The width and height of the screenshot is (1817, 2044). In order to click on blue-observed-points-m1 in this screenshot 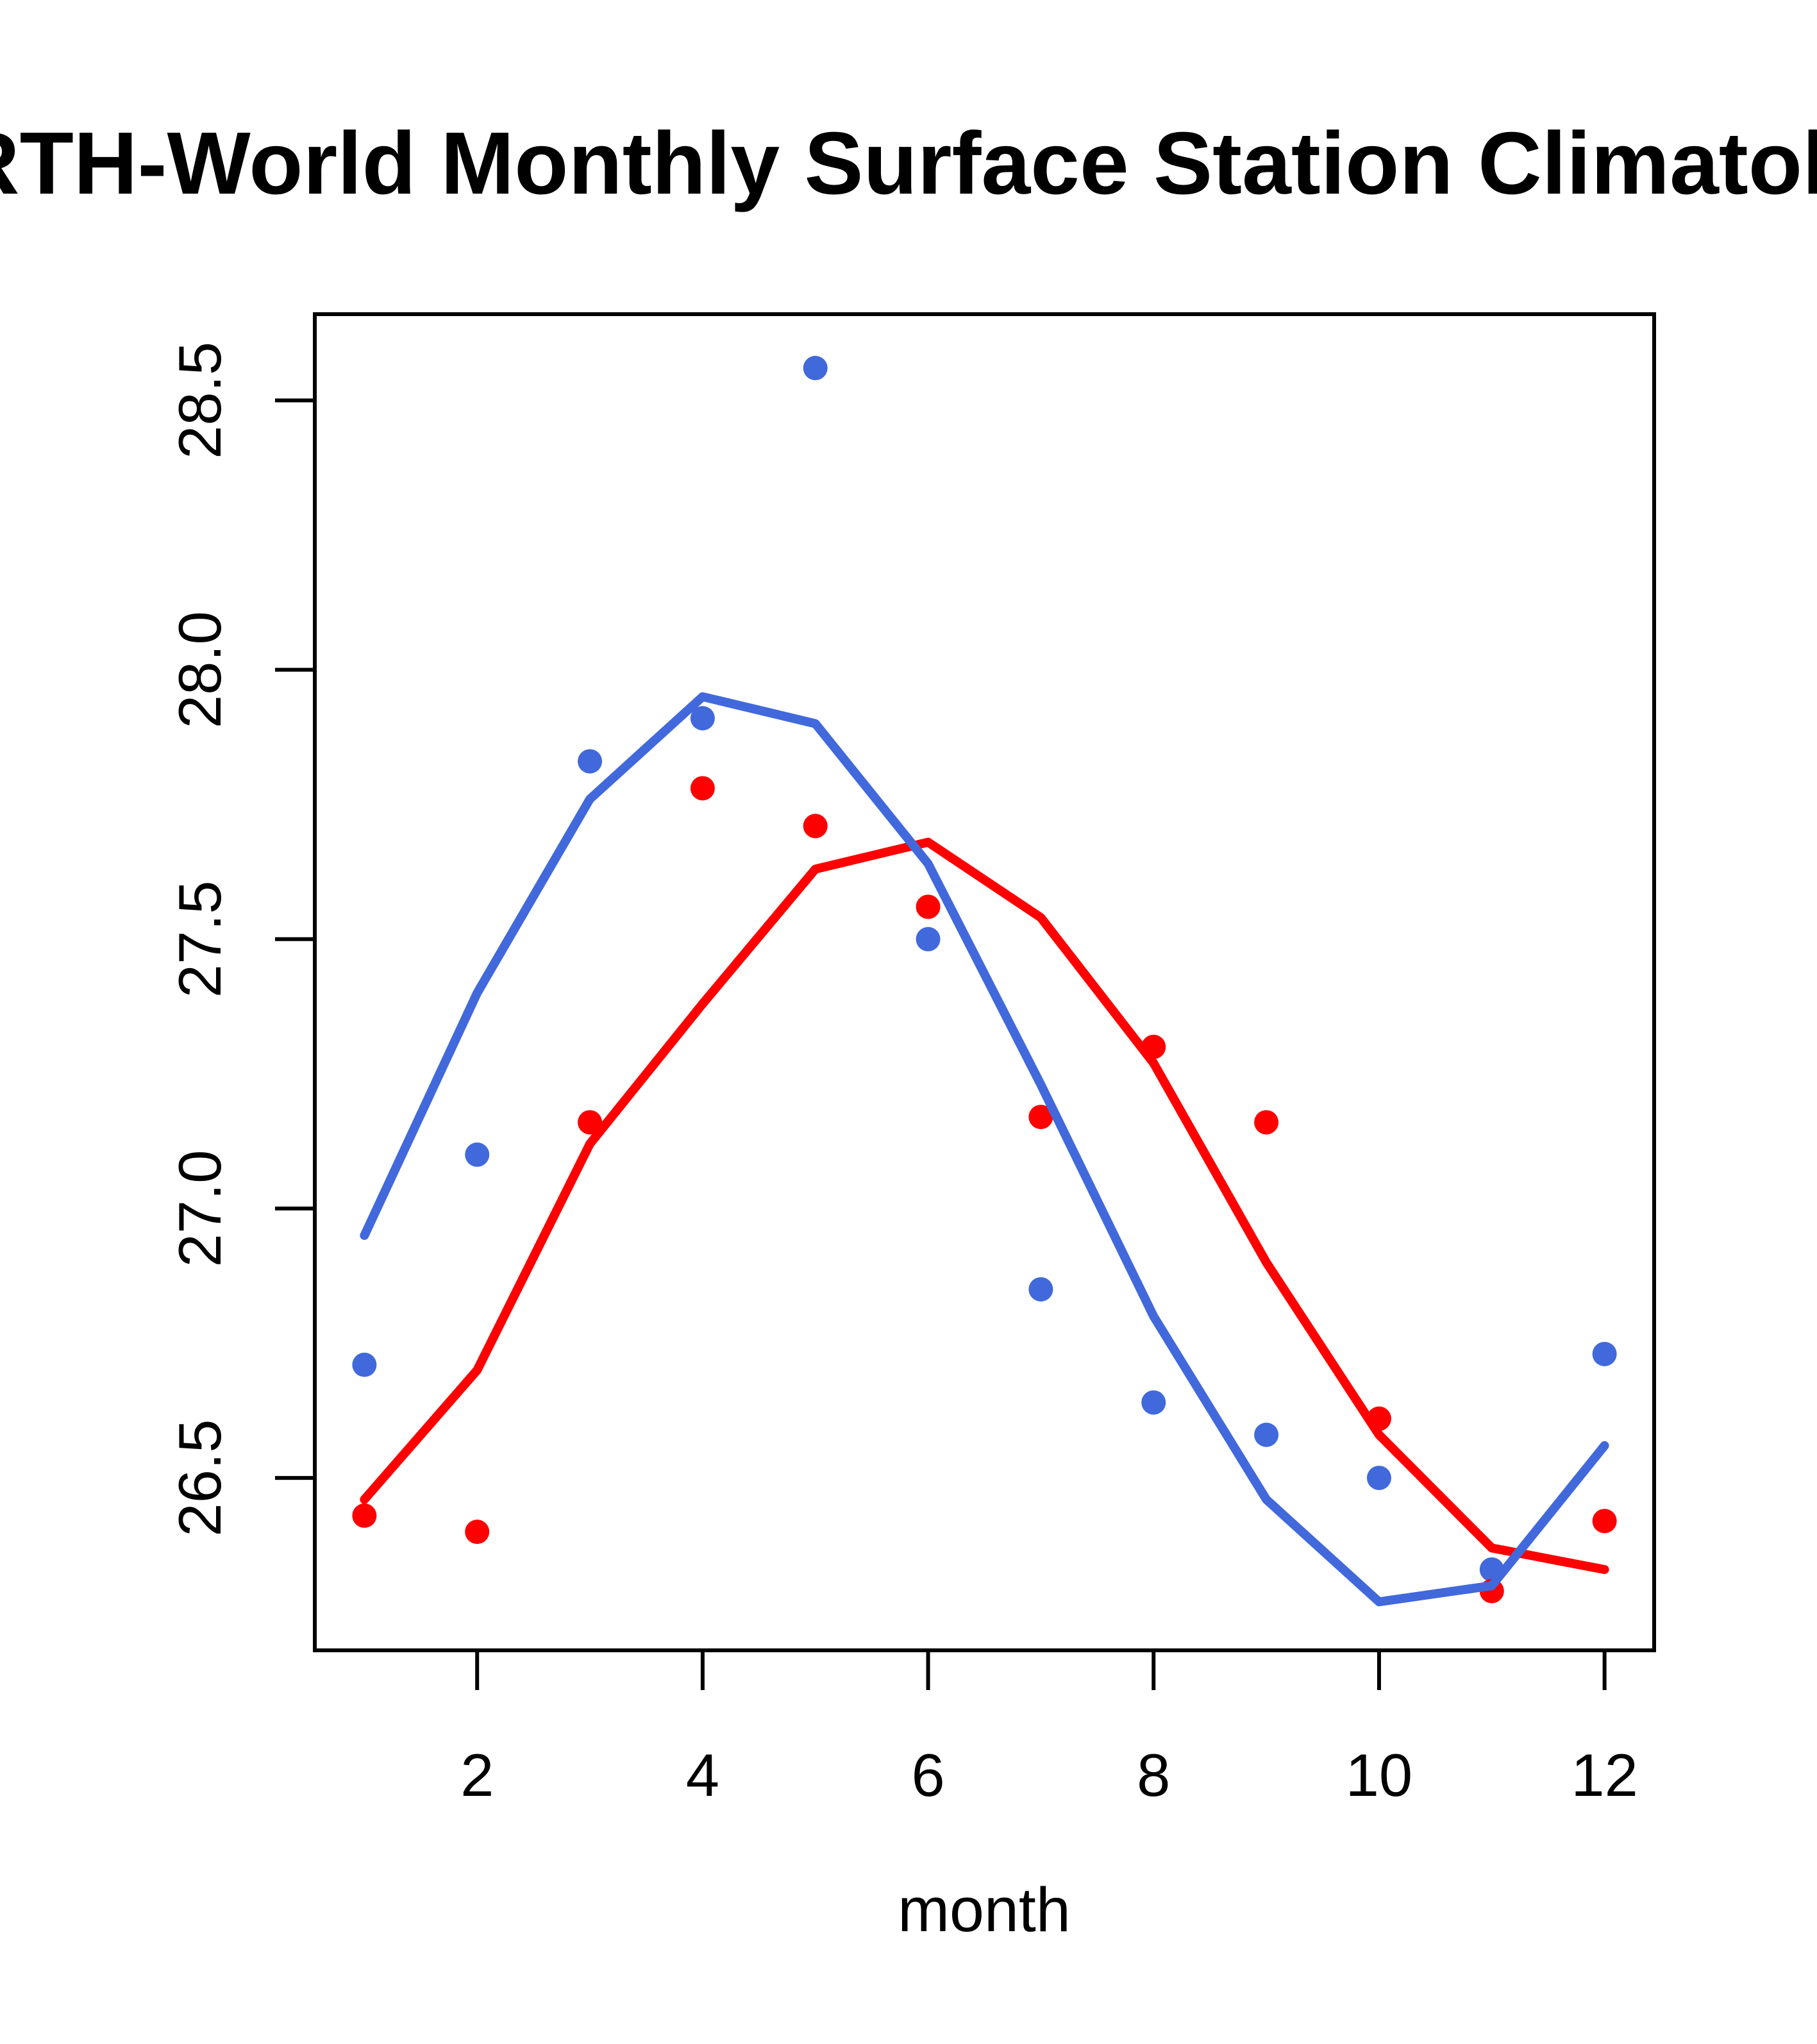, I will do `click(365, 1364)`.